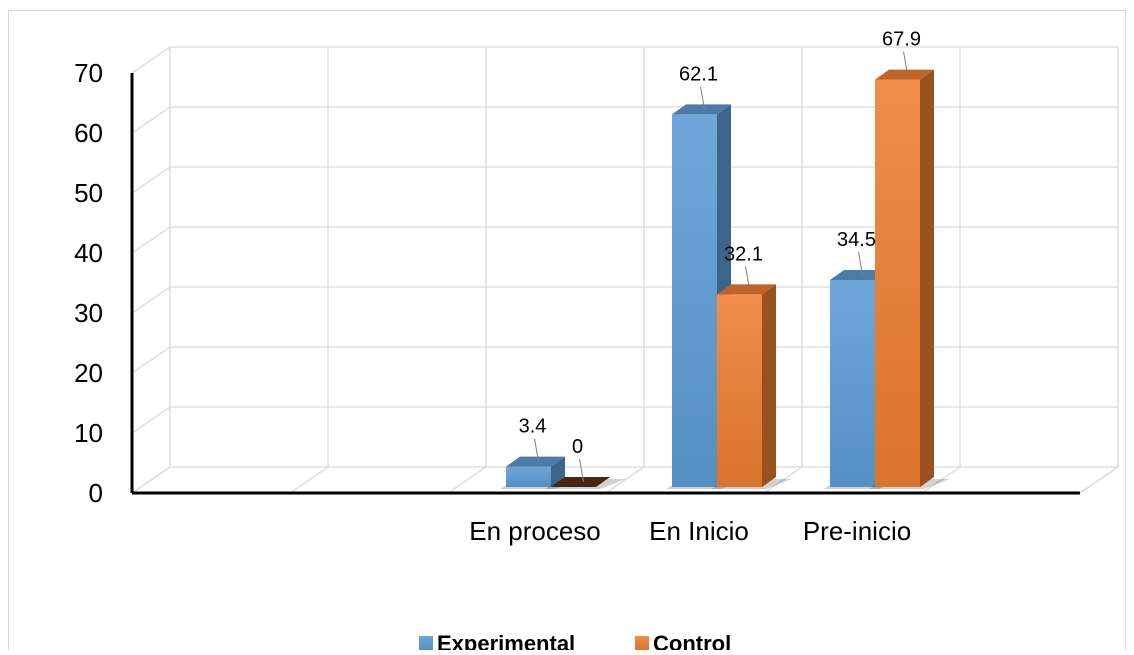  I want to click on bar-zero, so click(580, 482).